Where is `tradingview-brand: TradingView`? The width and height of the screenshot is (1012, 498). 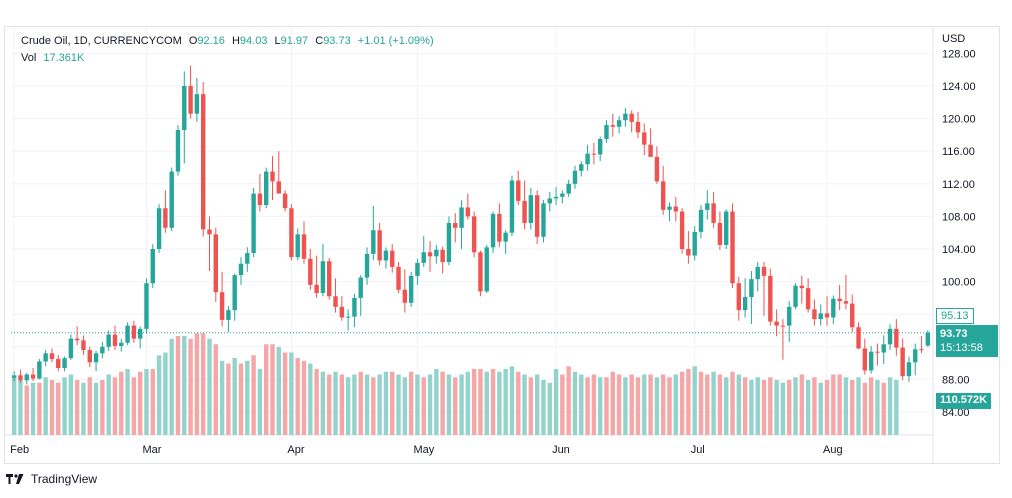 tradingview-brand: TradingView is located at coordinates (64, 479).